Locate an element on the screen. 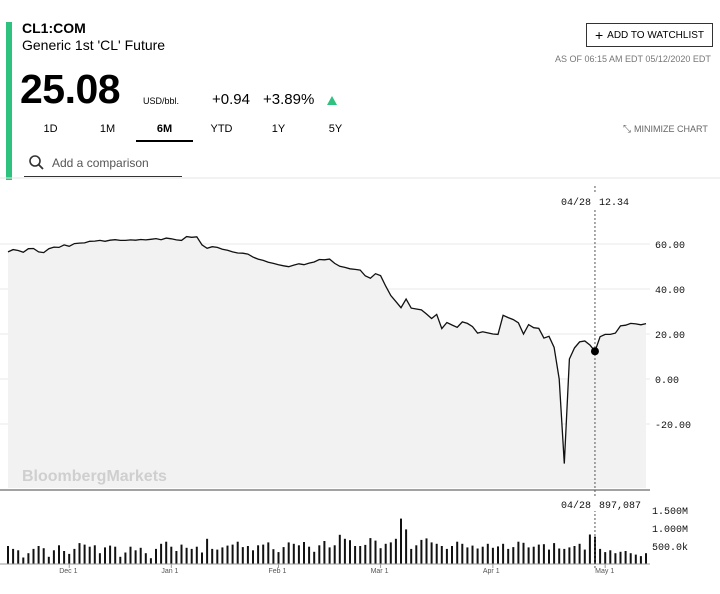  tab-1m: 1M is located at coordinates (107, 129).